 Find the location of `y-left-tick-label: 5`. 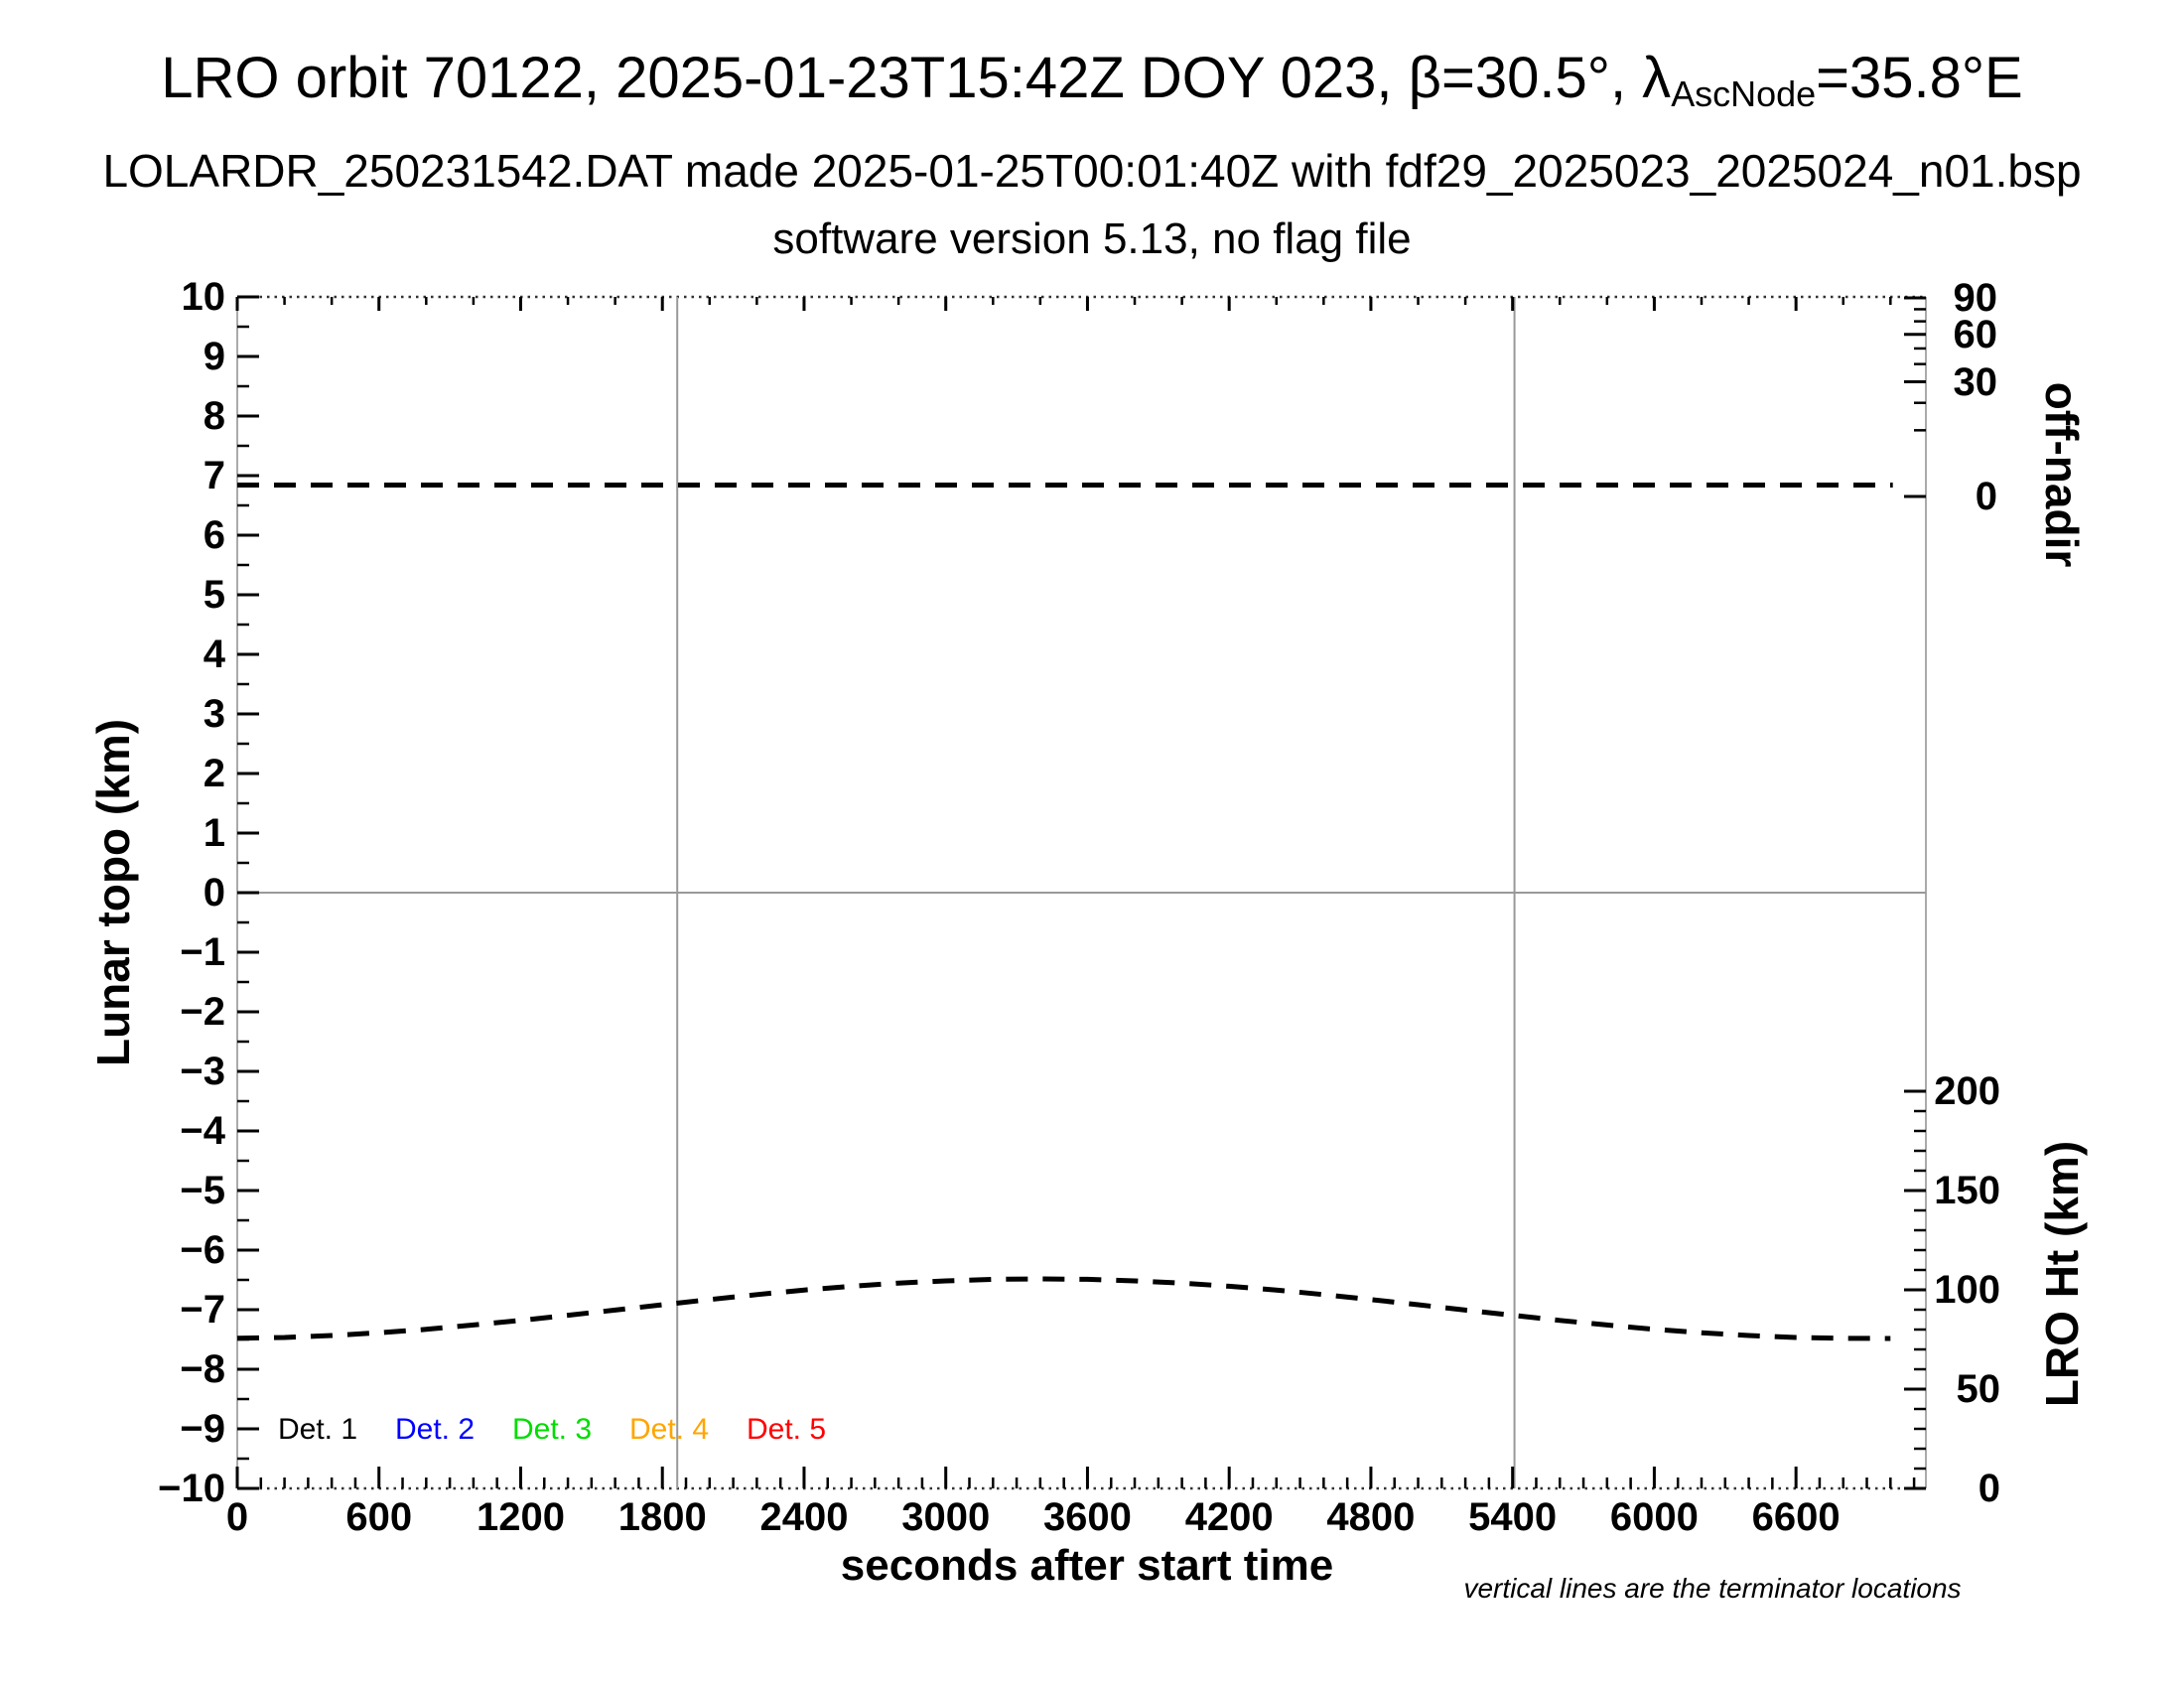

y-left-tick-label: 5 is located at coordinates (214, 595).